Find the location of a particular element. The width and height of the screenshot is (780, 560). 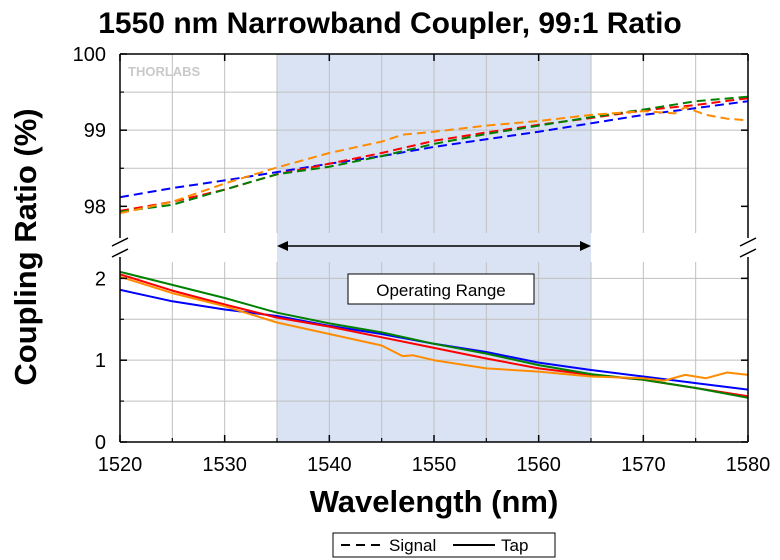

operating-range-label: Operating Range is located at coordinates (440, 290).